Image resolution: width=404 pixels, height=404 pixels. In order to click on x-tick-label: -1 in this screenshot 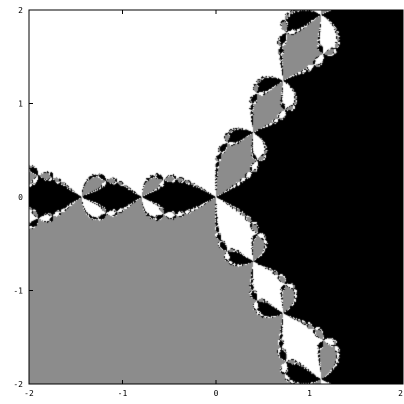, I will do `click(123, 393)`.